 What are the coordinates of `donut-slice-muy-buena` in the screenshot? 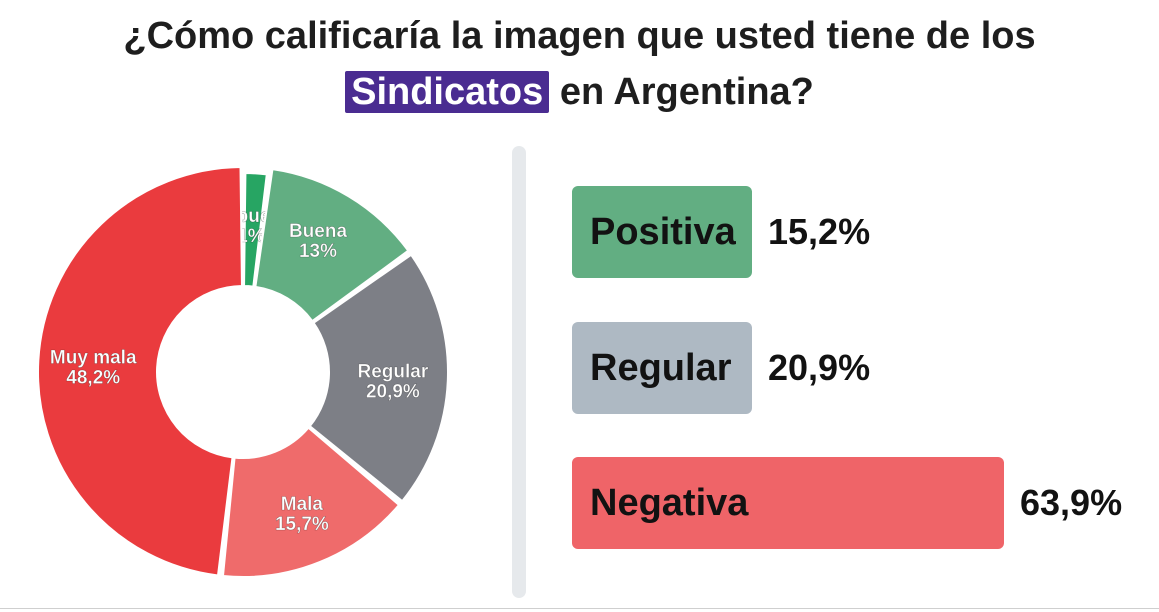 It's located at (255, 230).